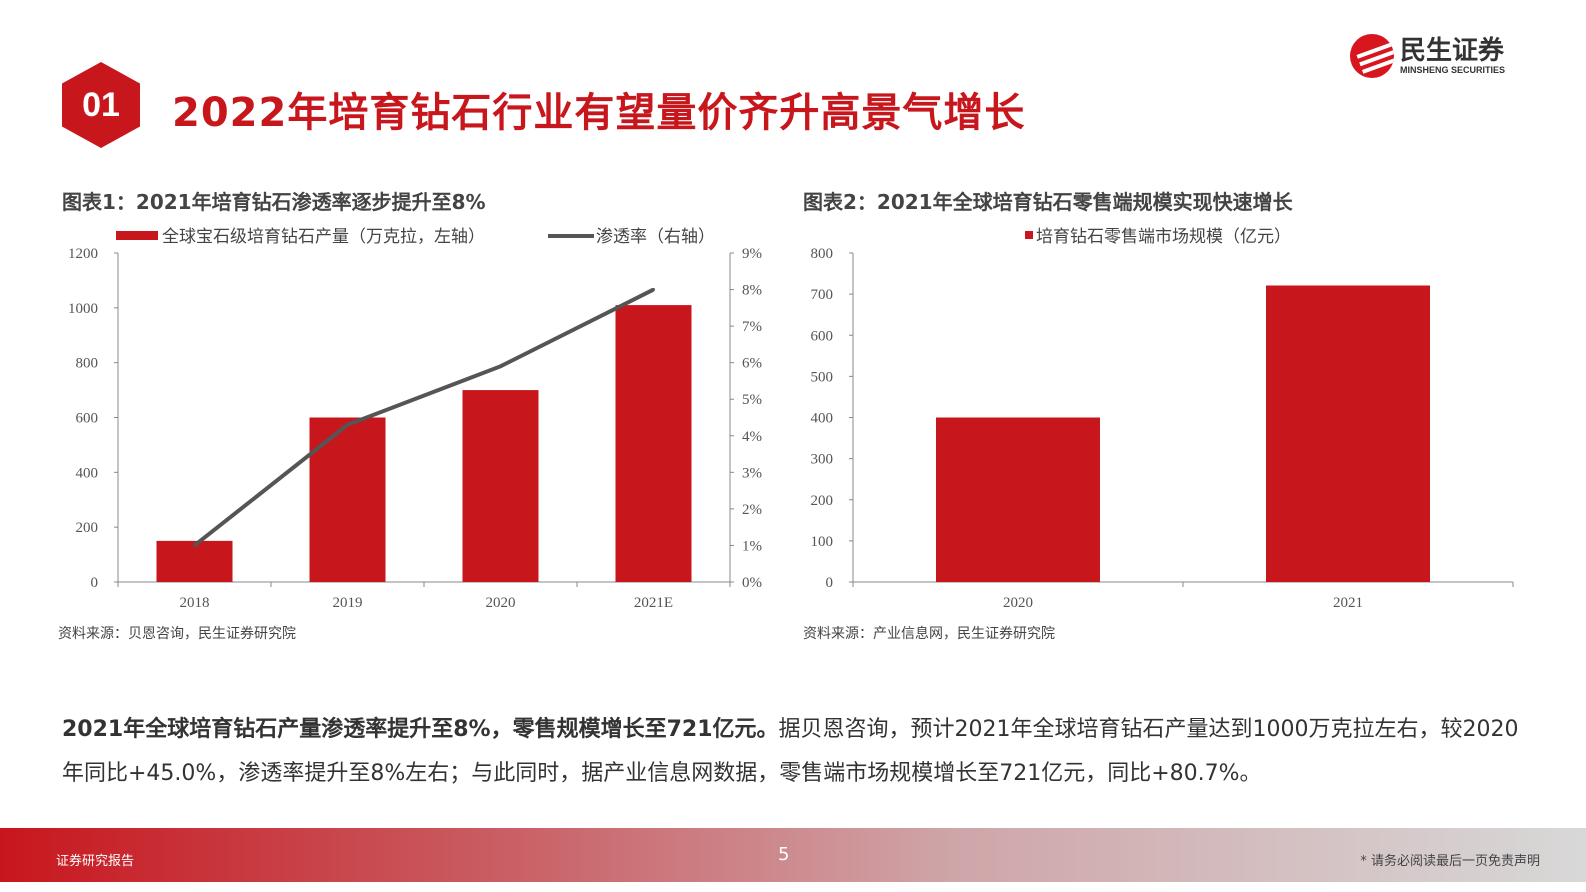  I want to click on summary-bold: 2021年全球培育钻石产量渗透率提升至8%，零售规模增长至721亿元。, so click(420, 729).